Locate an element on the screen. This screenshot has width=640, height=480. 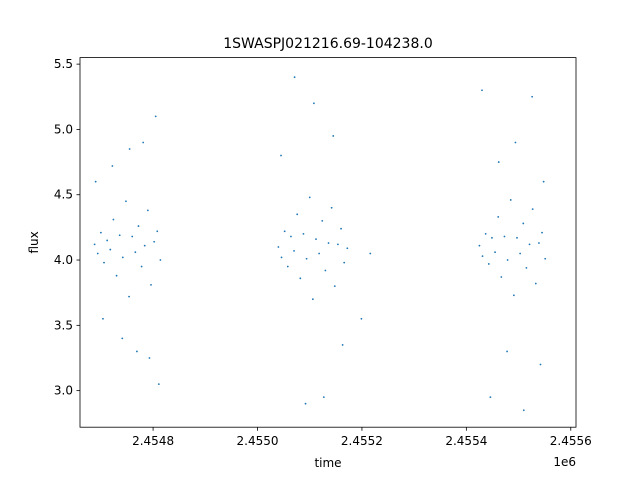
x-axis-ticks: 2.4548 2.4550 2.4552 2.4554 2.4556 is located at coordinates (362, 437).